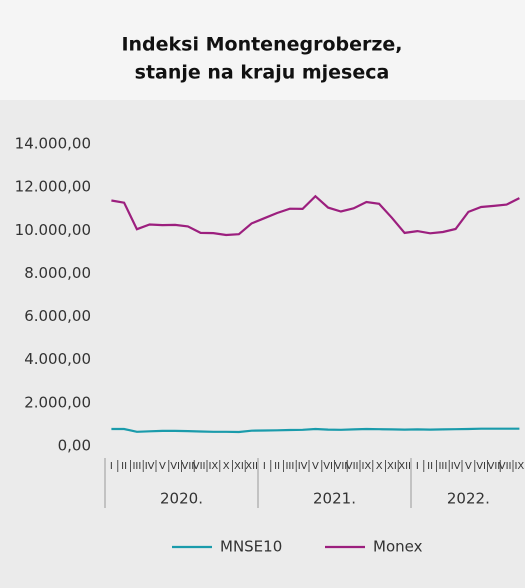  What do you see at coordinates (57, 316) in the screenshot?
I see `y-tick-label: 6.000,00` at bounding box center [57, 316].